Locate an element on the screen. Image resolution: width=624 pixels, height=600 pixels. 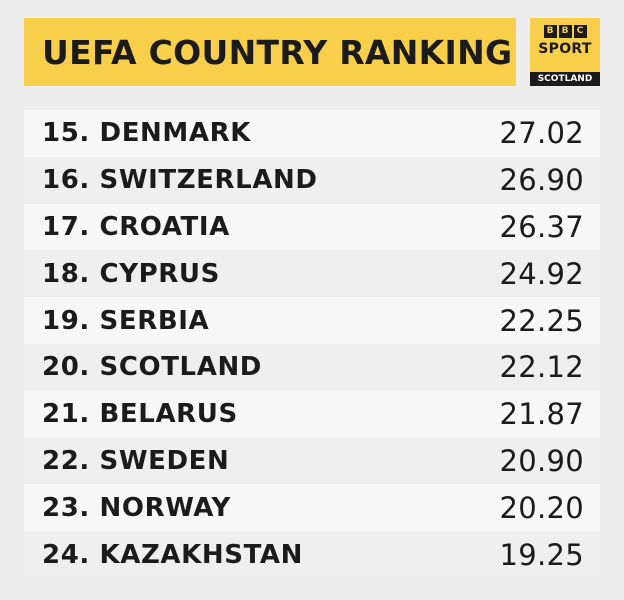
ranking-row: 17. CROATIA 26.37 is located at coordinates (312, 227).